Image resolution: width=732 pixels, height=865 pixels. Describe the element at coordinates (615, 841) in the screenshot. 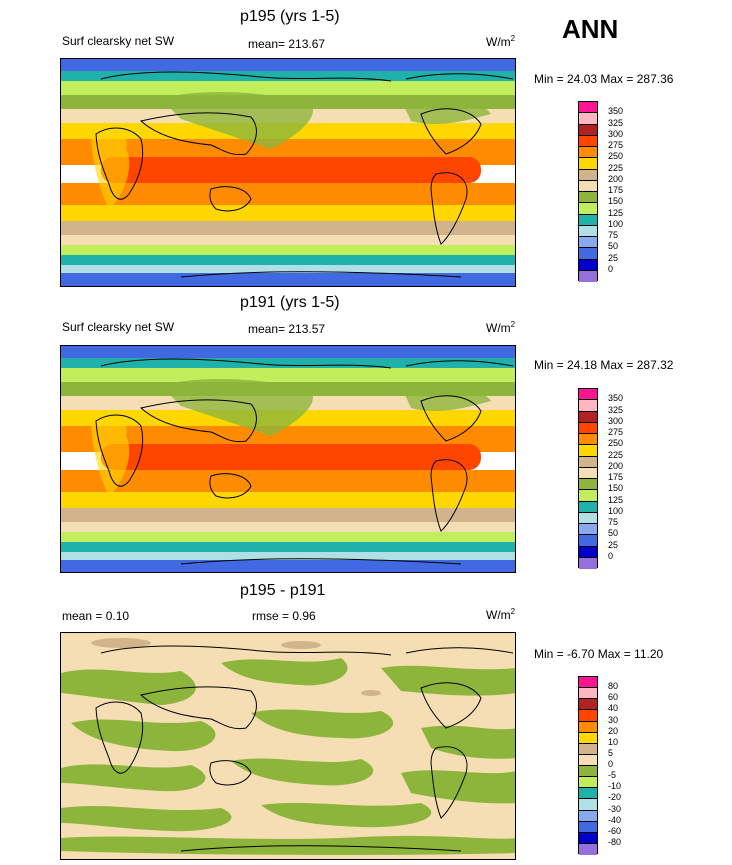

I see `colorbar-tick-label: -80` at that location.